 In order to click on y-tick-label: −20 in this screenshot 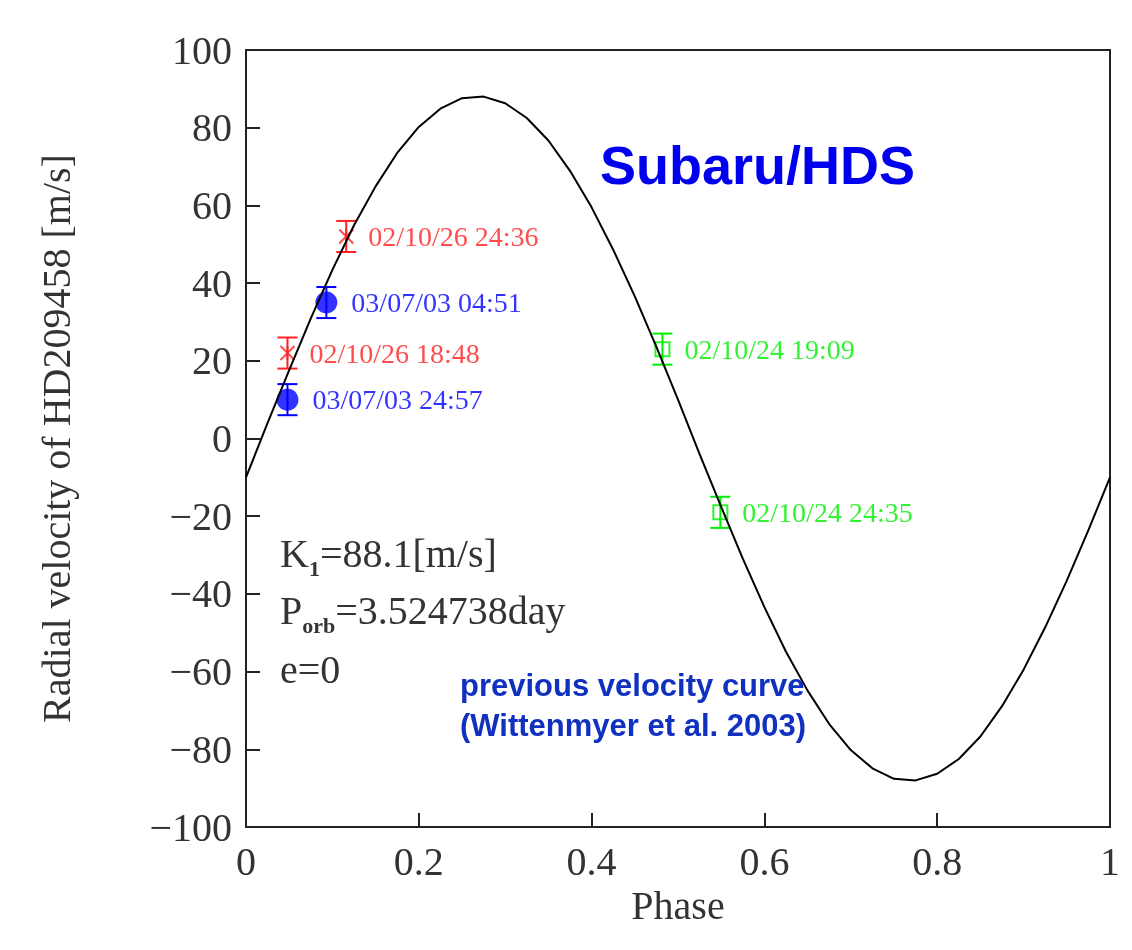, I will do `click(200, 516)`.